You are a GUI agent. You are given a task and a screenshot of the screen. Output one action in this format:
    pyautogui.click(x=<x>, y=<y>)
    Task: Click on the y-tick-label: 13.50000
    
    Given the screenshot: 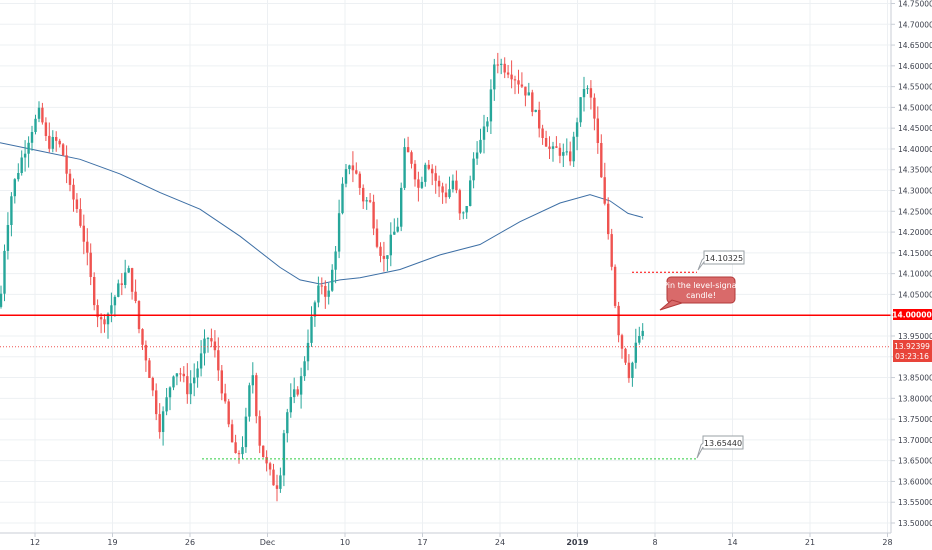 What is the action you would take?
    pyautogui.click(x=915, y=523)
    